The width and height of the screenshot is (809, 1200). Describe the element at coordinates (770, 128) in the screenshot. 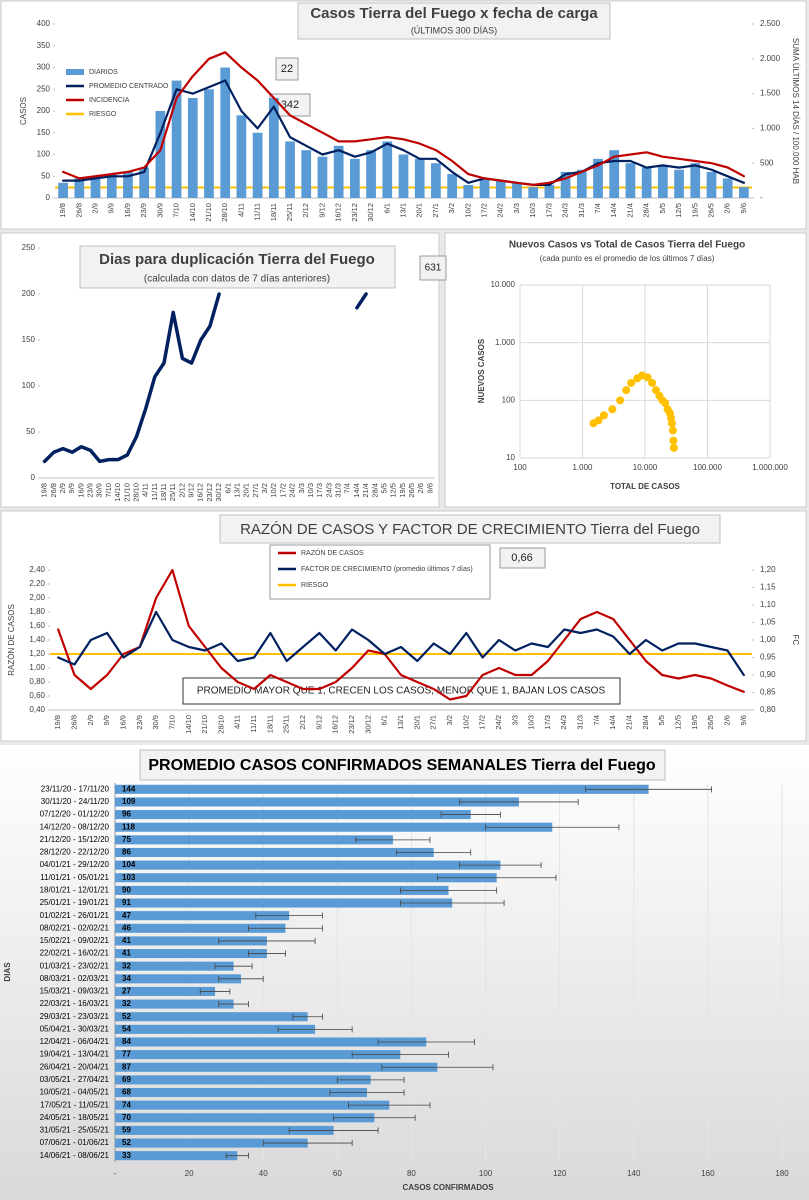

I see `y2-tick-label: 1.000` at that location.